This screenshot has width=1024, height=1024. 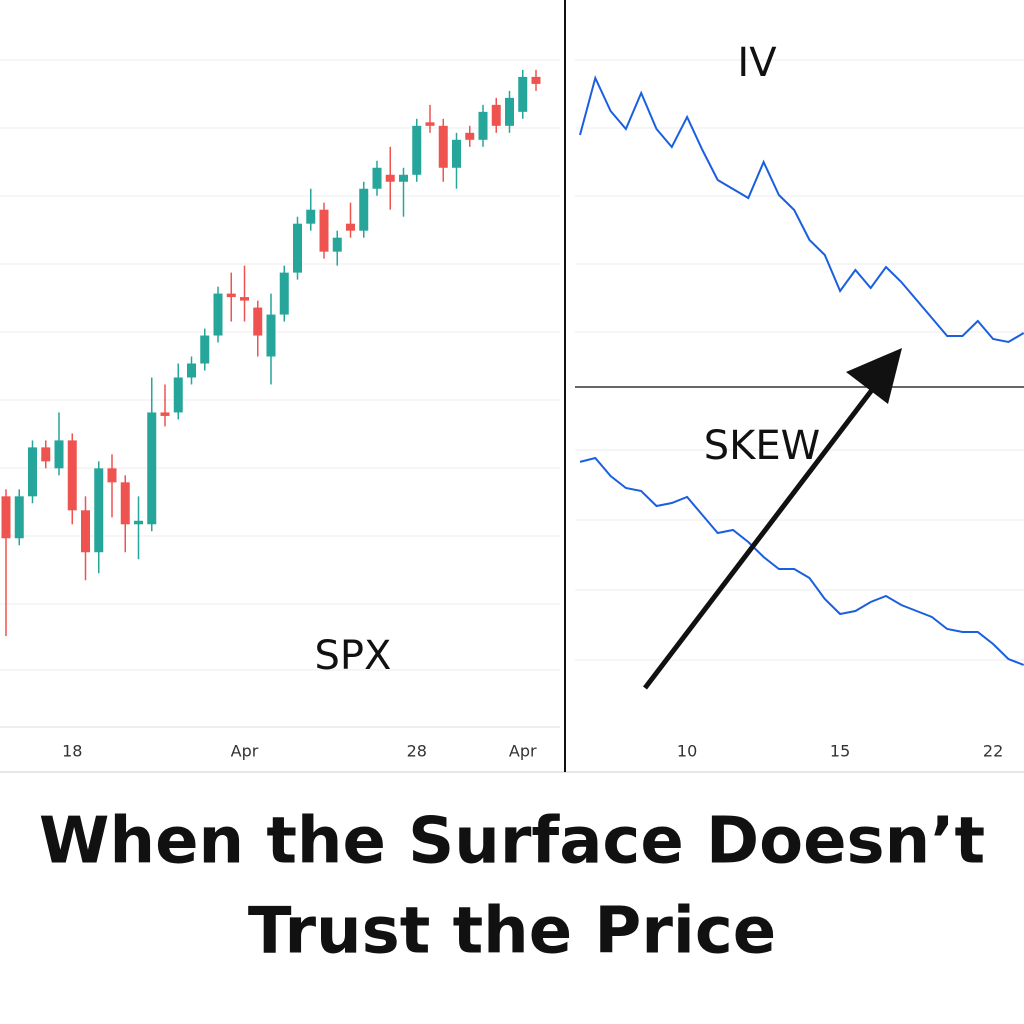 I want to click on arrow, so click(x=772, y=519).